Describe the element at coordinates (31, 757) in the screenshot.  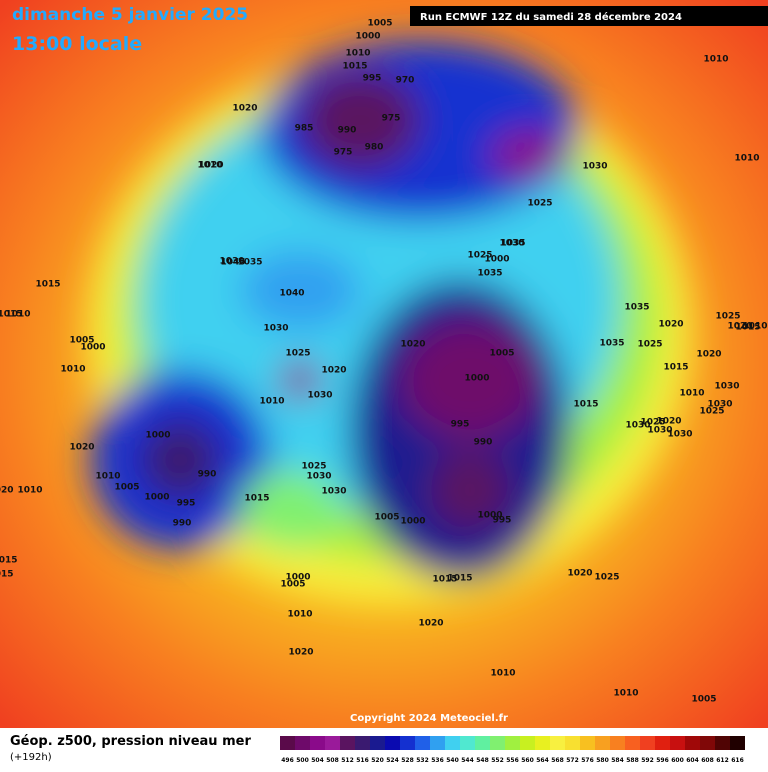
I see `footer-lead: (+192h)` at that location.